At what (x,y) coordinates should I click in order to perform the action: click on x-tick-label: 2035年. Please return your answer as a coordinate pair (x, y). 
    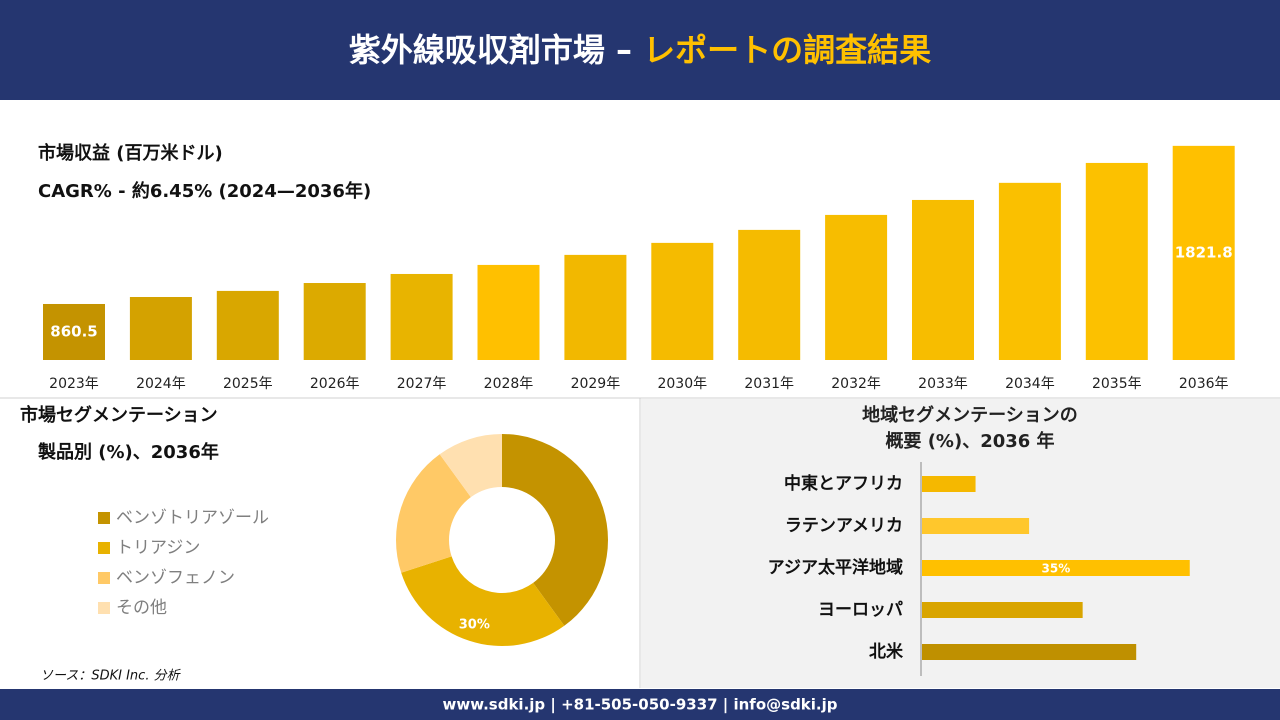
    Looking at the image, I should click on (1117, 384).